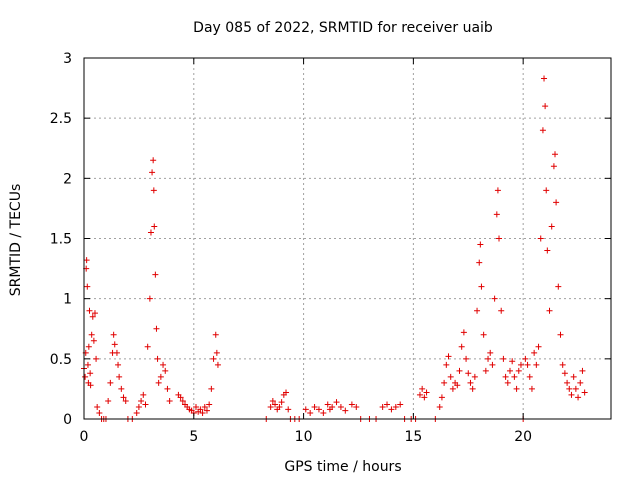 The width and height of the screenshot is (640, 480). Describe the element at coordinates (413, 437) in the screenshot. I see `x-tick-label: 15` at that location.